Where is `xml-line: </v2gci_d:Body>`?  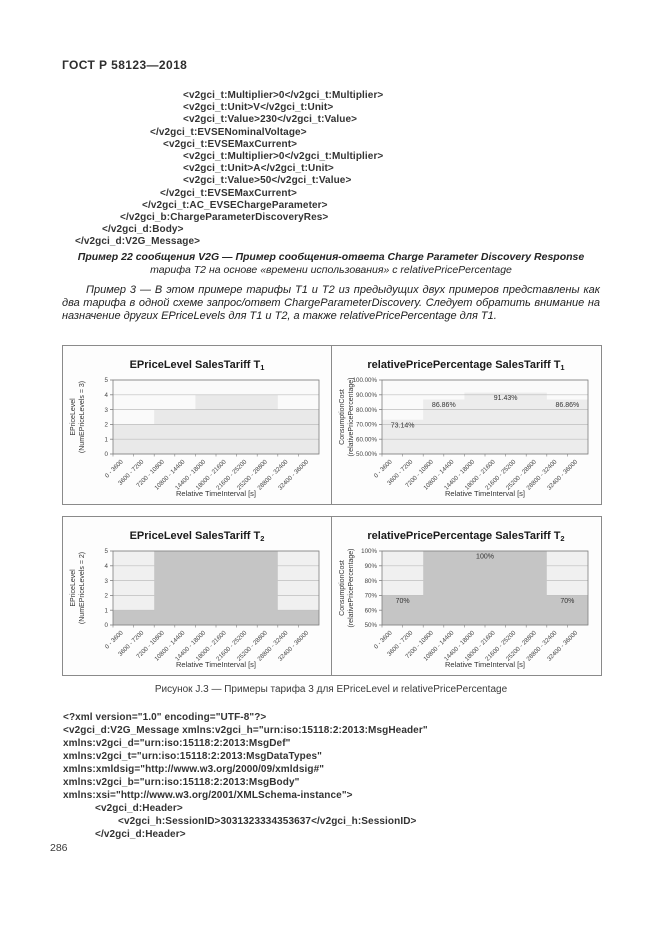
xml-line: </v2gci_d:Body> is located at coordinates (143, 230).